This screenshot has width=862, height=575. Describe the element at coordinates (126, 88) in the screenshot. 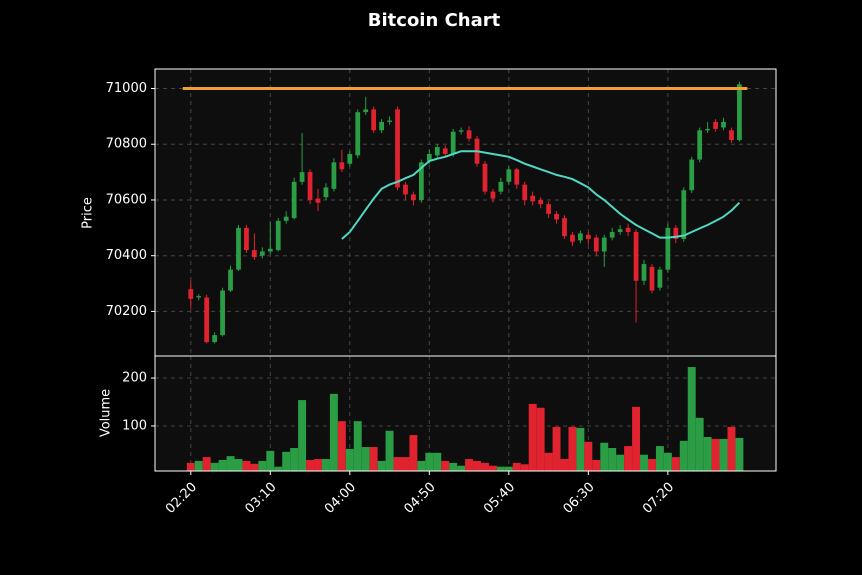

I see `y-tick-label: 71000` at that location.